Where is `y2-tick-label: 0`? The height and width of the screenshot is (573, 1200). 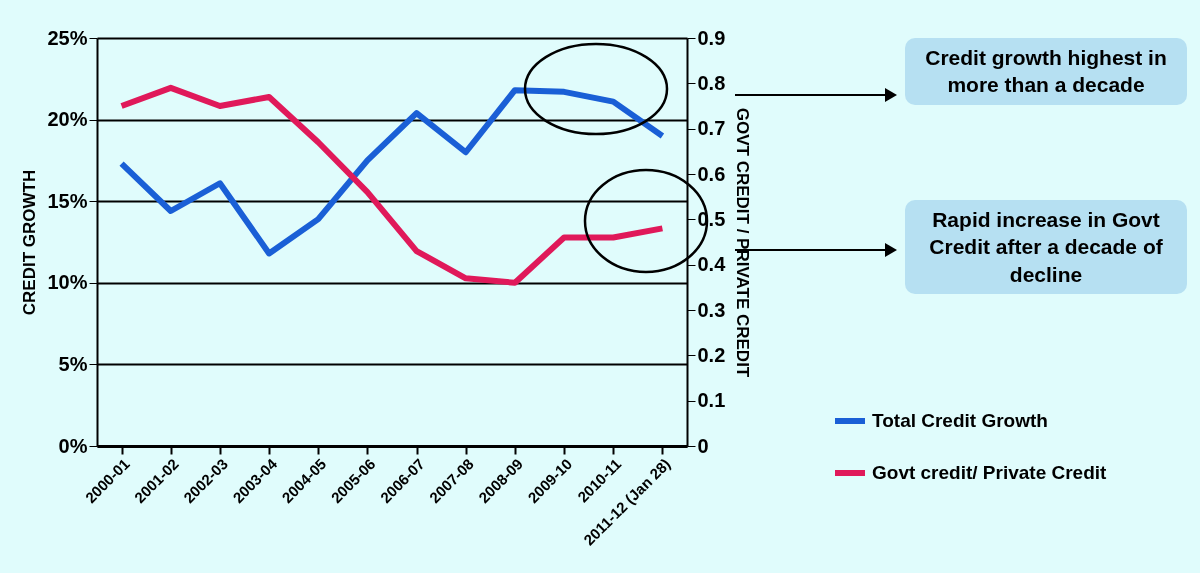 y2-tick-label: 0 is located at coordinates (703, 445).